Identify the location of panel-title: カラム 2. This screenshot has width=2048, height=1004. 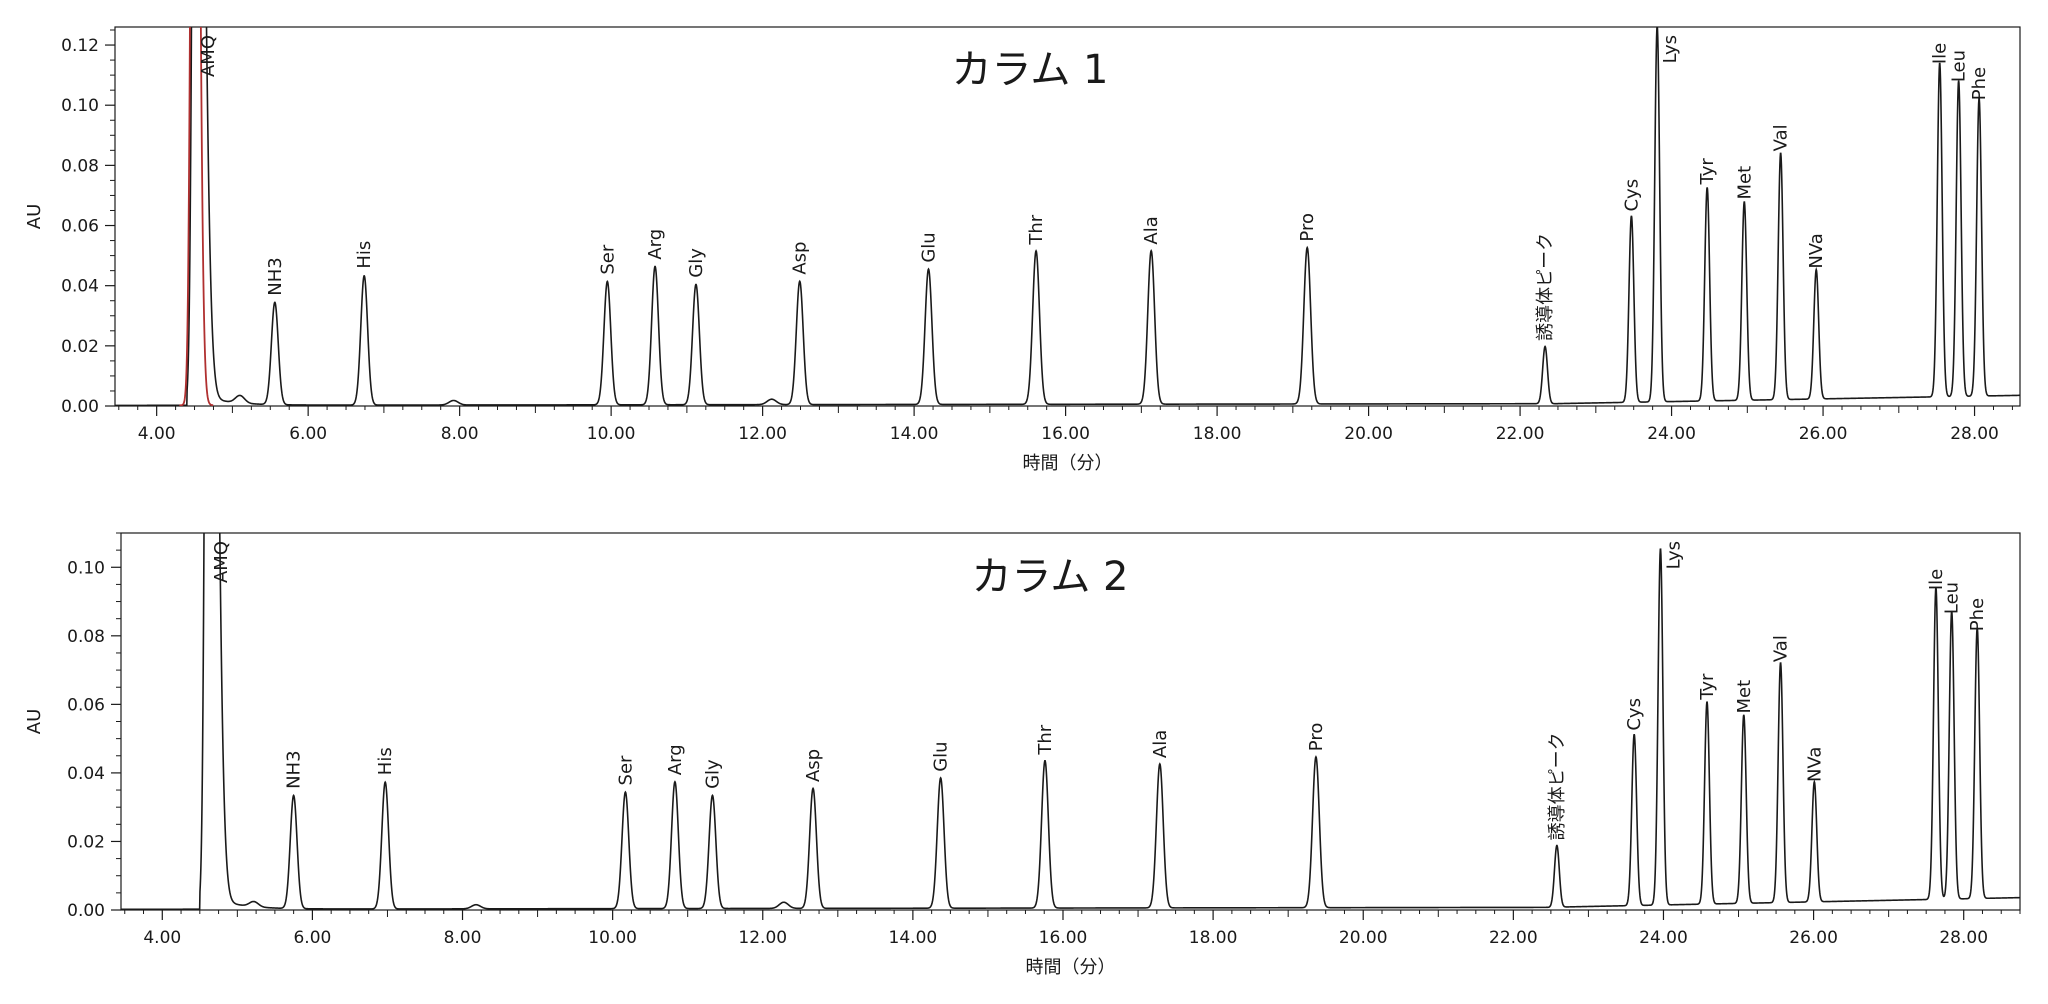
(1050, 577).